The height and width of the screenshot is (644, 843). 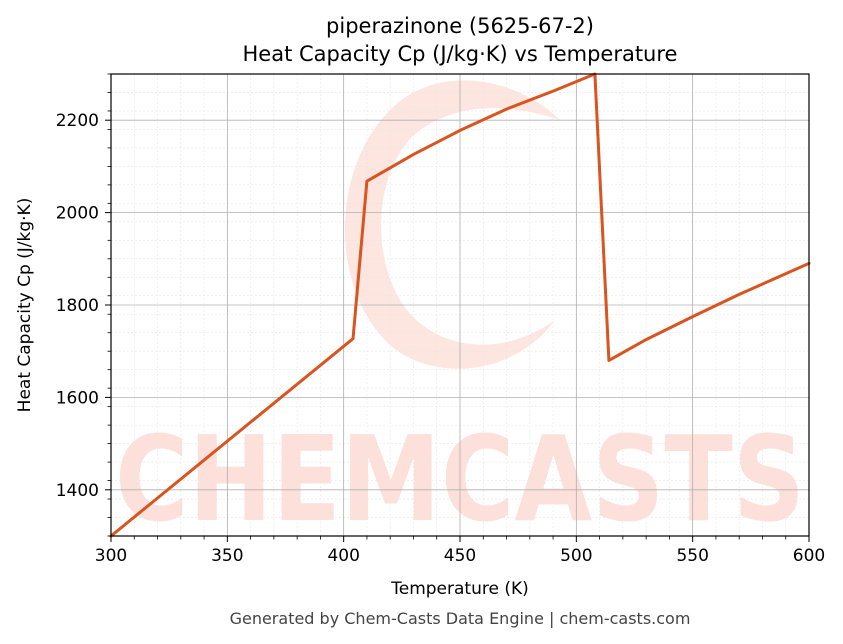 What do you see at coordinates (227, 556) in the screenshot?
I see `x-tick-label: 350` at bounding box center [227, 556].